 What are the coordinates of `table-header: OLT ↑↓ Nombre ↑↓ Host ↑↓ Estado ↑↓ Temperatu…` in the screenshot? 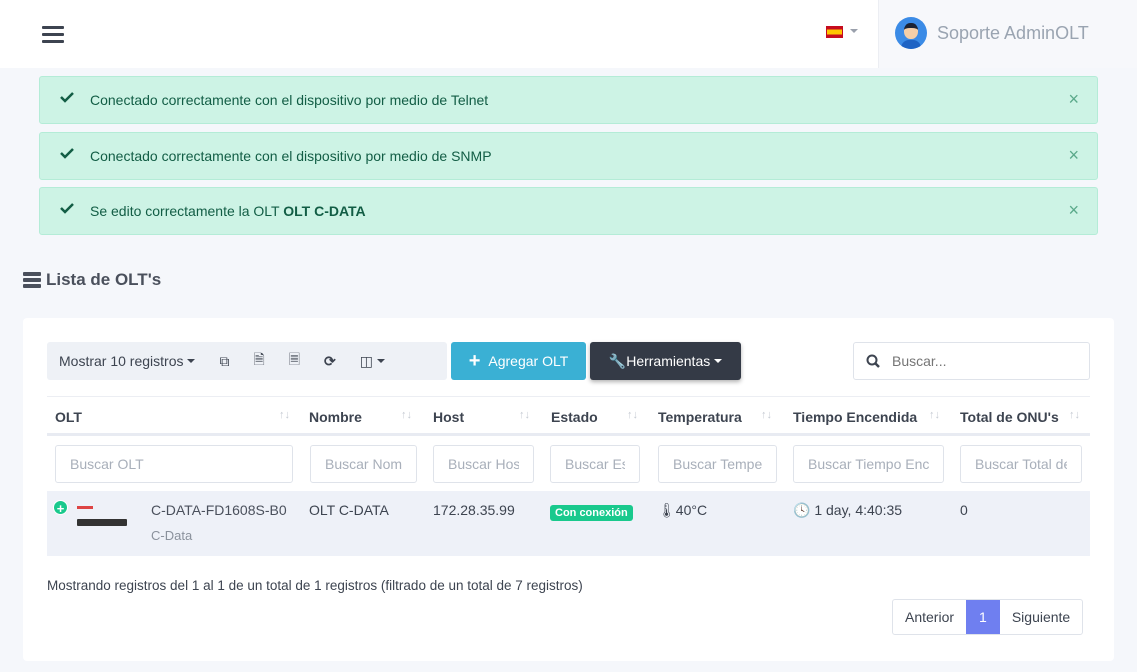 It's located at (568, 416).